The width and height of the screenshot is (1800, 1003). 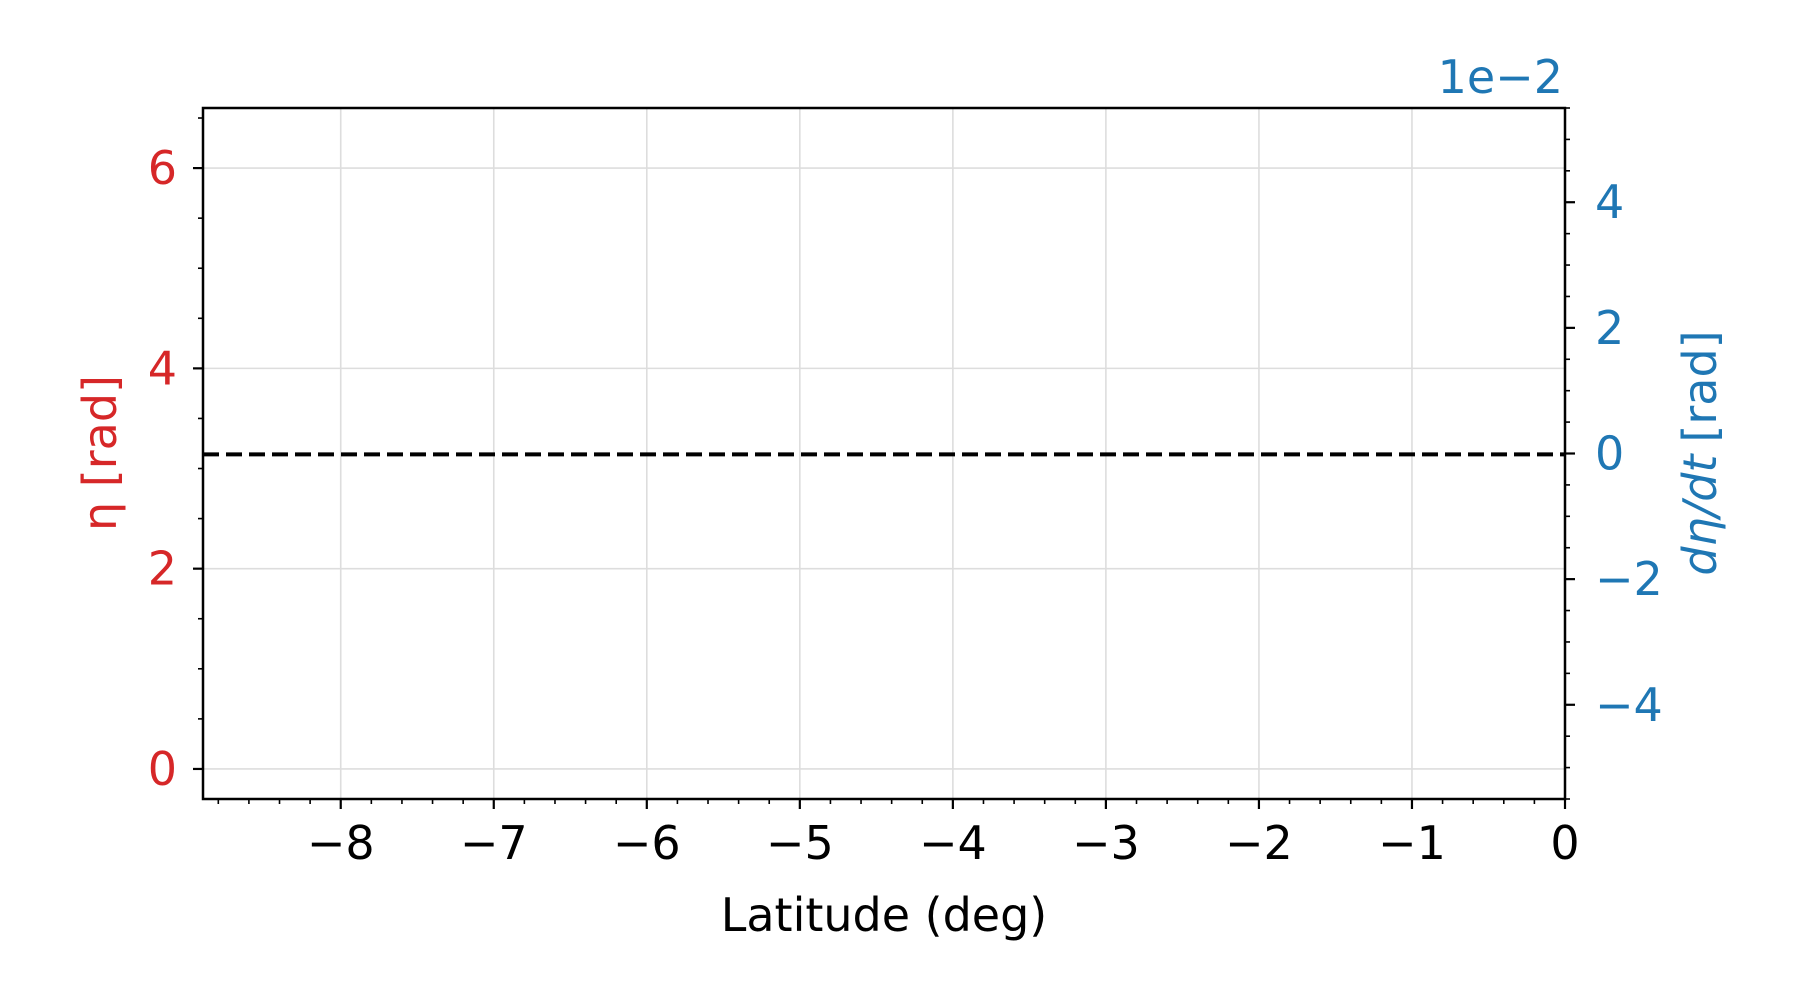 What do you see at coordinates (1609, 328) in the screenshot?
I see `y-right-tick-label: 2` at bounding box center [1609, 328].